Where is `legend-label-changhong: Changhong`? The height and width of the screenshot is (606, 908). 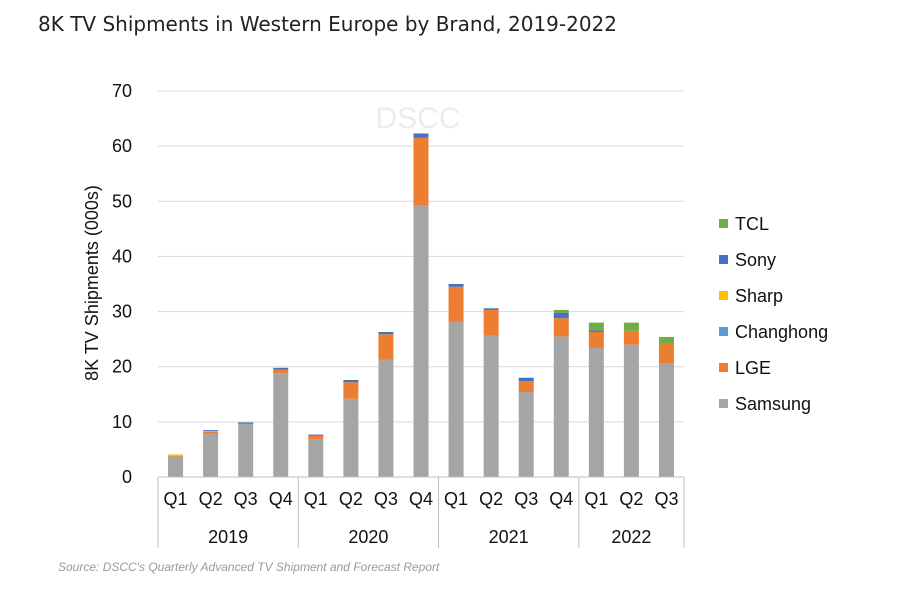
legend-label-changhong: Changhong is located at coordinates (781, 332).